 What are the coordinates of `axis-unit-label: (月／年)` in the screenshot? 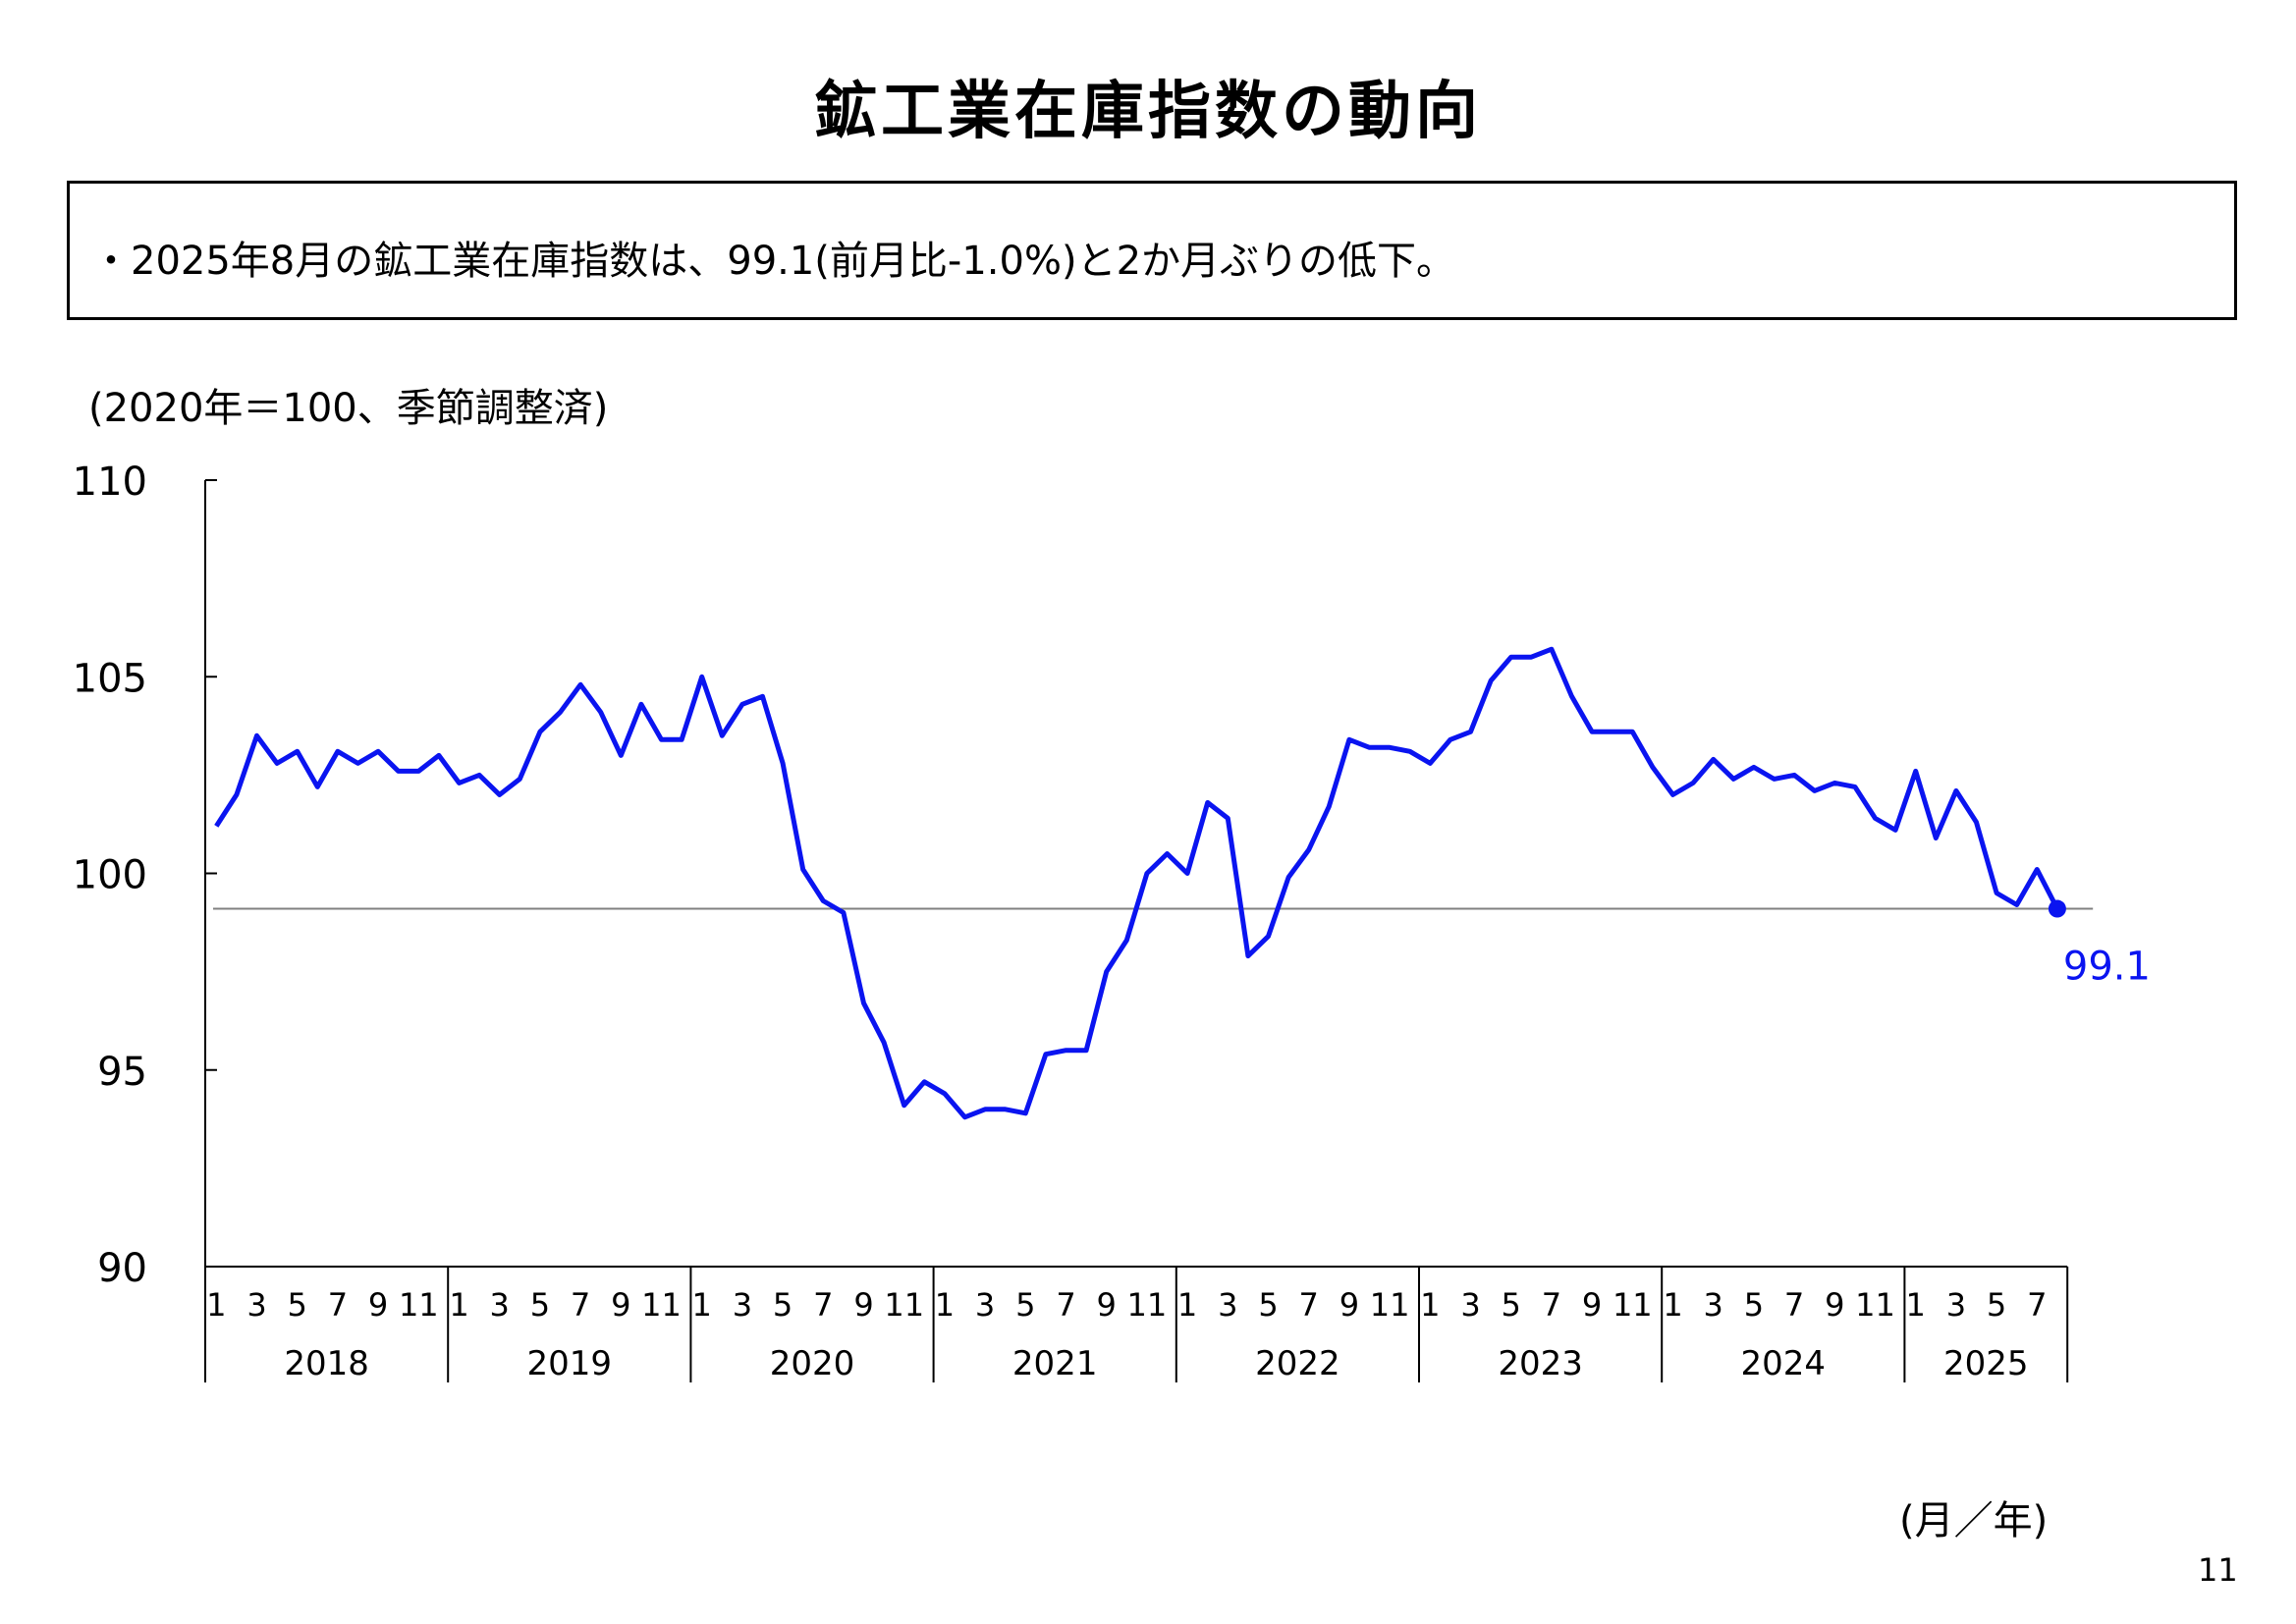 It's located at (1974, 1520).